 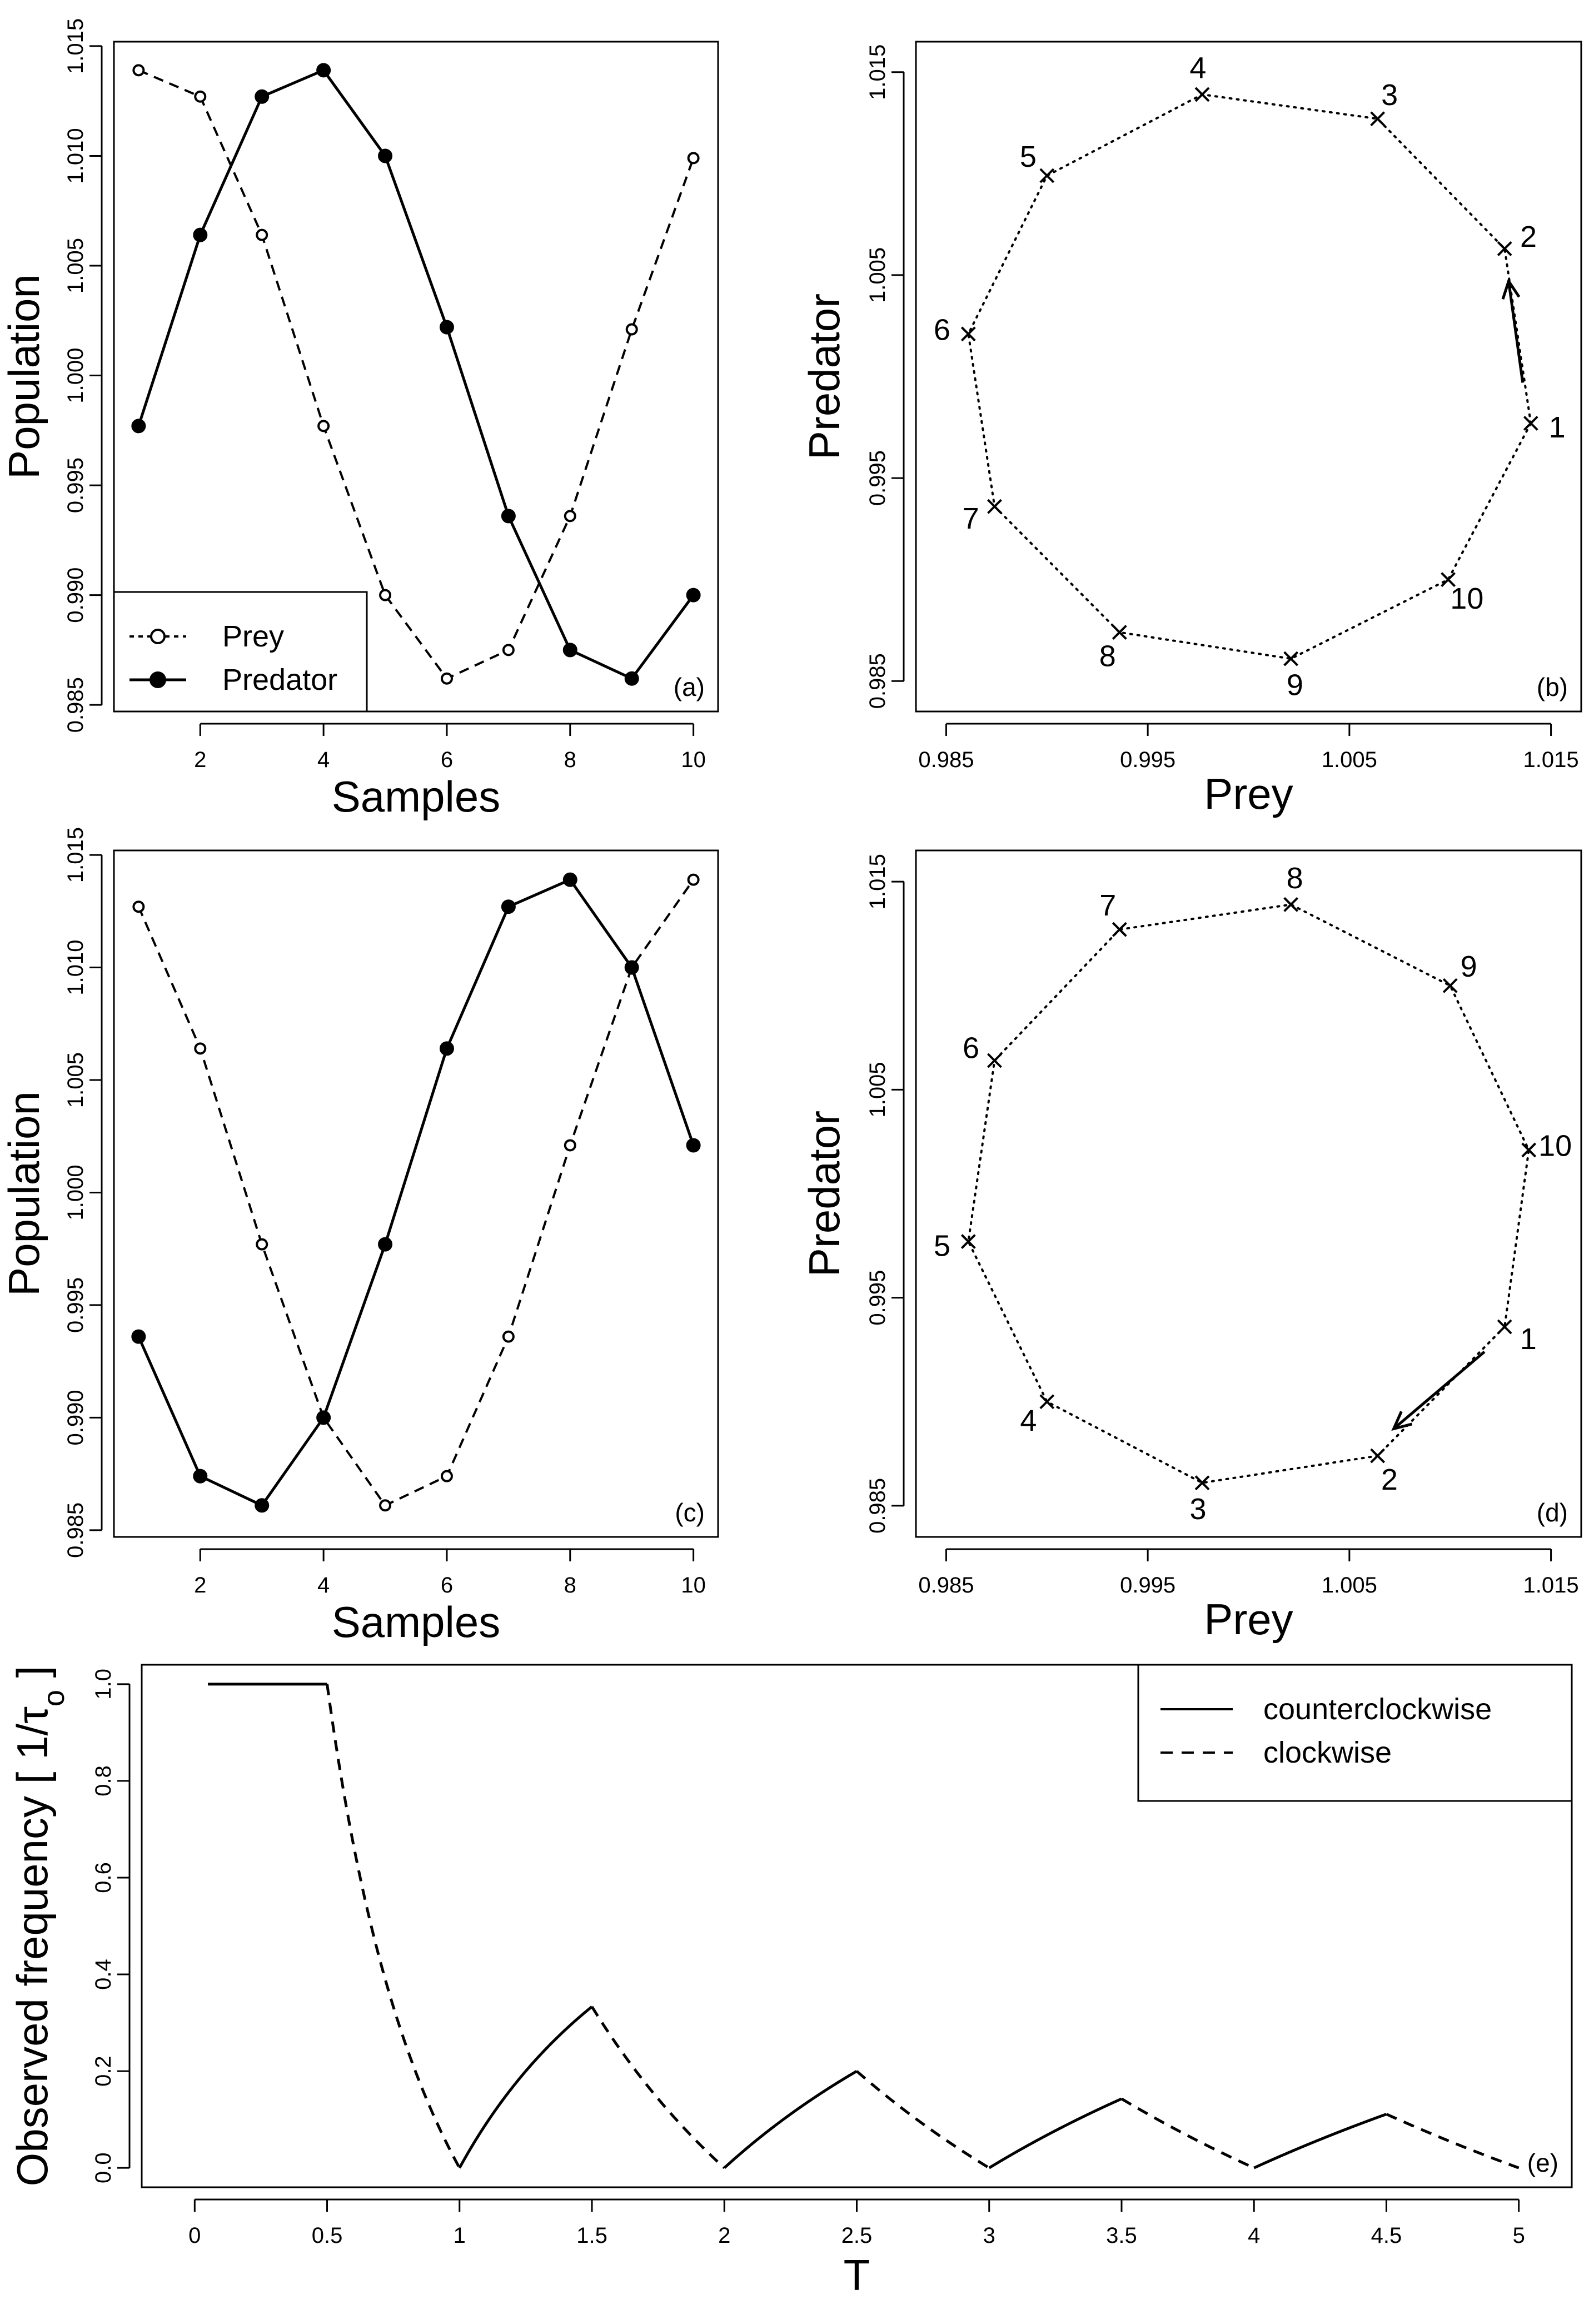 What do you see at coordinates (75, 375) in the screenshot?
I see `y-tick-label-a: 1.000` at bounding box center [75, 375].